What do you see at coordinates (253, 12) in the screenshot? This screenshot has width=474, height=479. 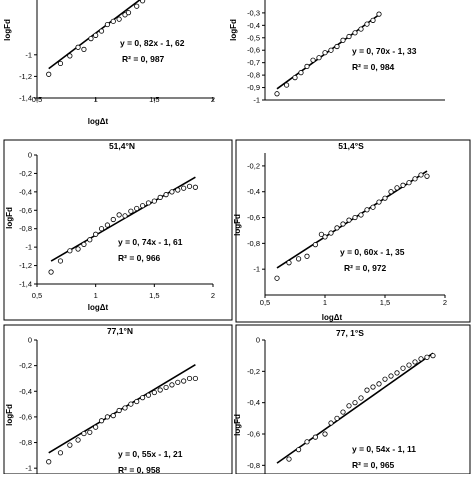 I see `y-tick-label: -0,3` at bounding box center [253, 12].